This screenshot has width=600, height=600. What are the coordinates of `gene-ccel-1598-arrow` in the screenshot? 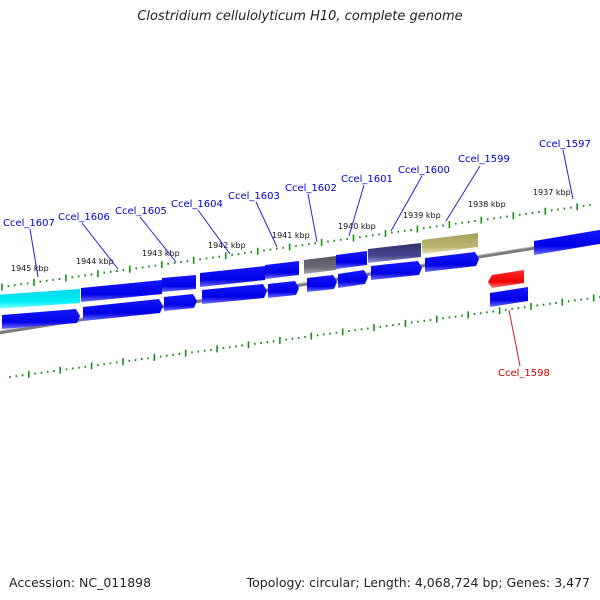 It's located at (506, 279).